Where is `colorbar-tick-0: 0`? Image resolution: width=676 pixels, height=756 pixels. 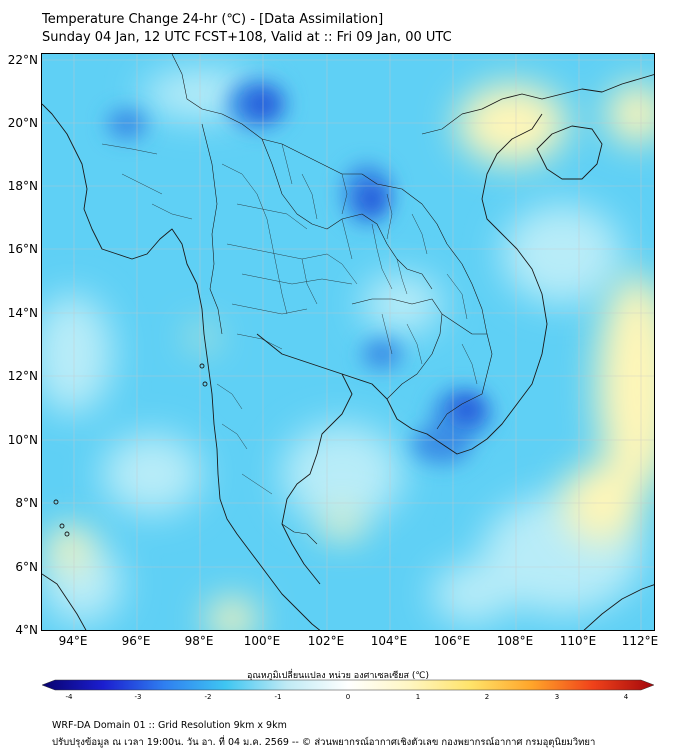 colorbar-tick-0: 0 is located at coordinates (348, 697).